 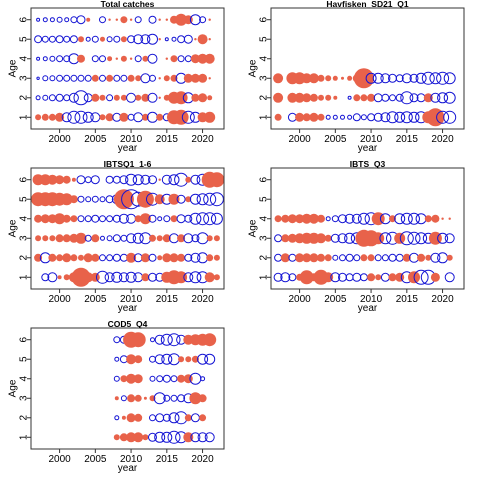 What do you see at coordinates (131, 139) in the screenshot?
I see `x-tick-label: 2010` at bounding box center [131, 139].